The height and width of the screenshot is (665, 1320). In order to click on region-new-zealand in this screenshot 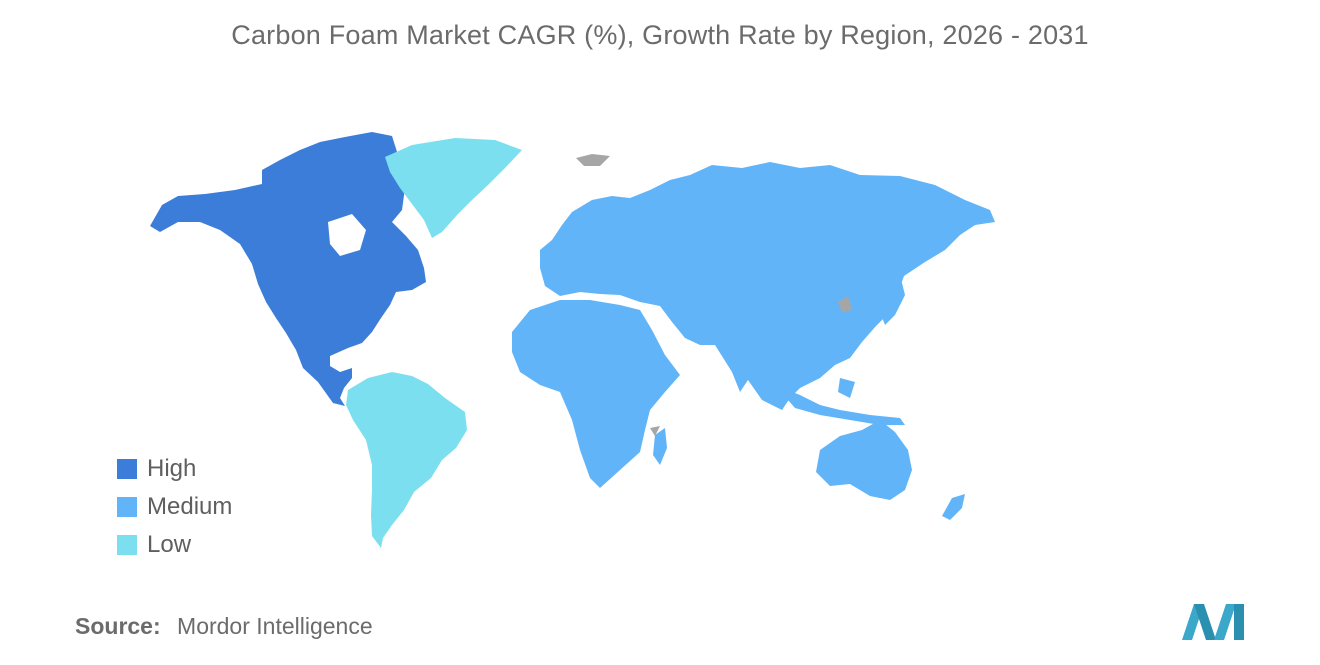, I will do `click(953, 507)`.